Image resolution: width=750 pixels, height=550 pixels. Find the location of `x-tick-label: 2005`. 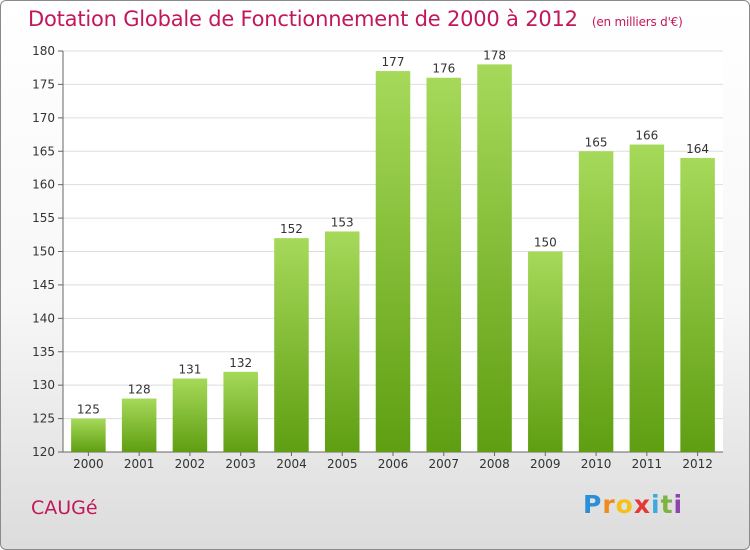

x-tick-label: 2005 is located at coordinates (342, 464).